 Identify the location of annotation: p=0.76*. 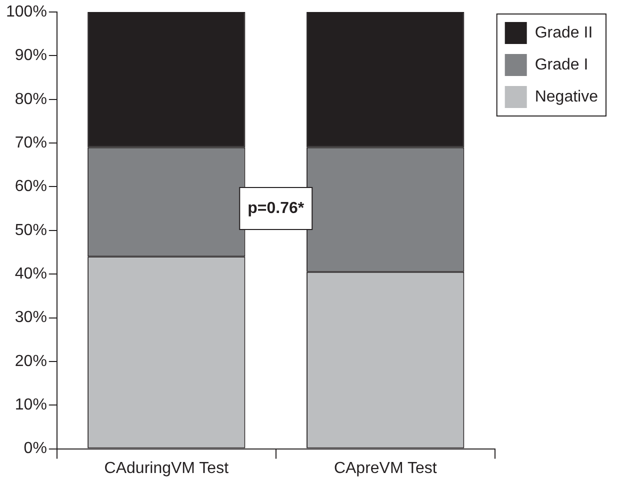
(276, 208).